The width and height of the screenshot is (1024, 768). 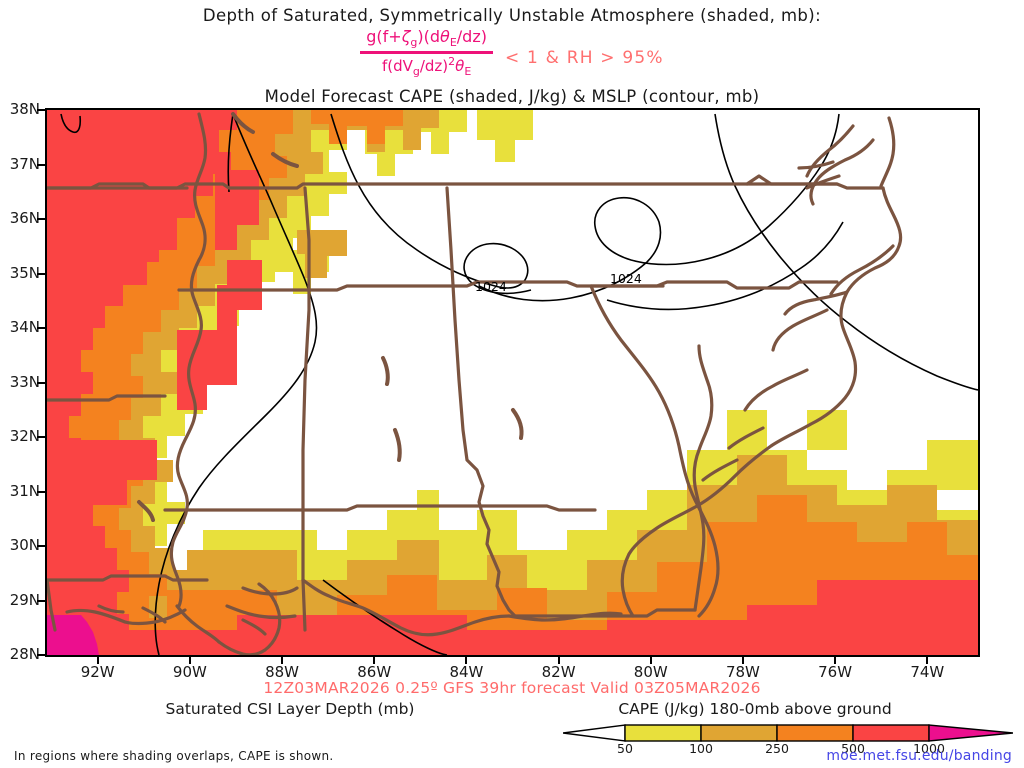 What do you see at coordinates (270, 591) in the screenshot?
I see `coastline-lake` at bounding box center [270, 591].